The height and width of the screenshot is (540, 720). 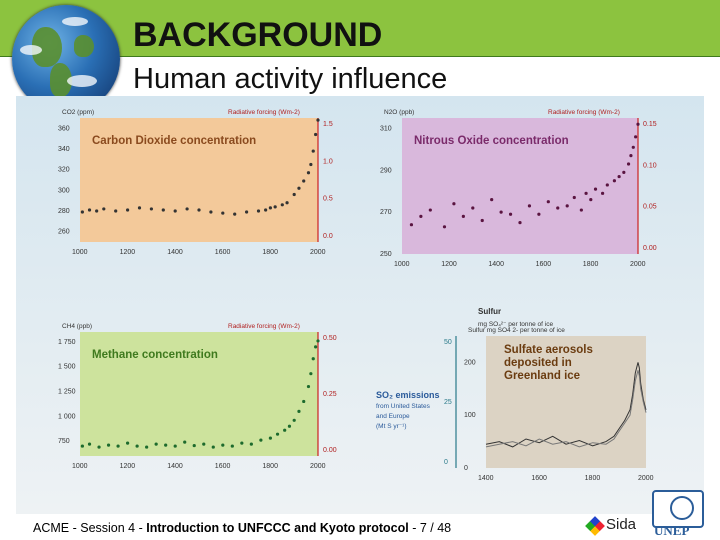 I want to click on chart-2-ytick: 270, so click(x=386, y=212).